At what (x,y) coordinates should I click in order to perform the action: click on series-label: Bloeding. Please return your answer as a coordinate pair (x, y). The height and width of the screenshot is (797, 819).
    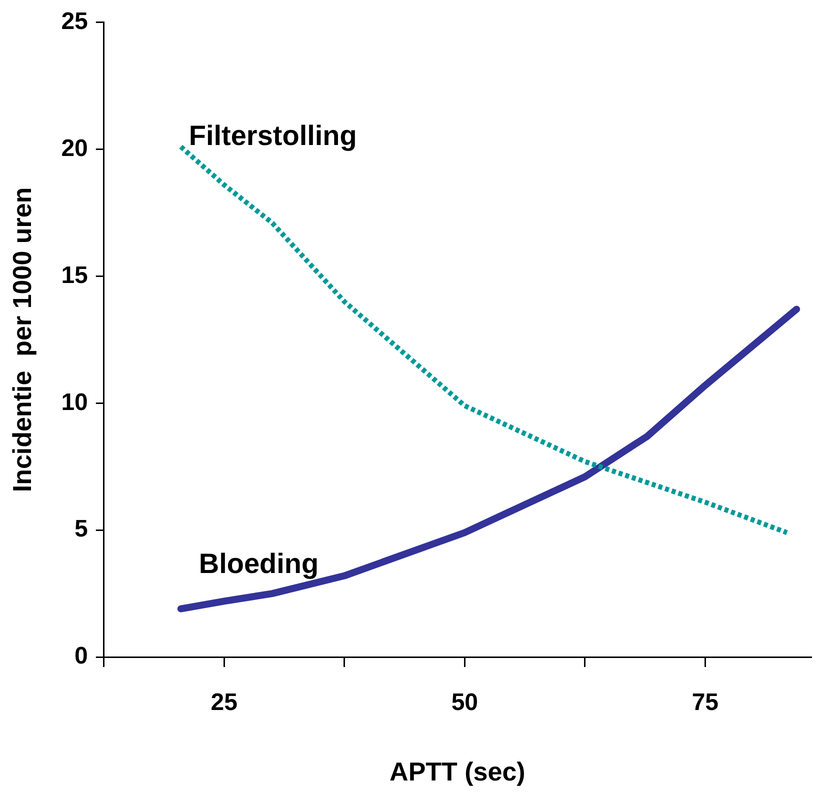
    Looking at the image, I should click on (258, 563).